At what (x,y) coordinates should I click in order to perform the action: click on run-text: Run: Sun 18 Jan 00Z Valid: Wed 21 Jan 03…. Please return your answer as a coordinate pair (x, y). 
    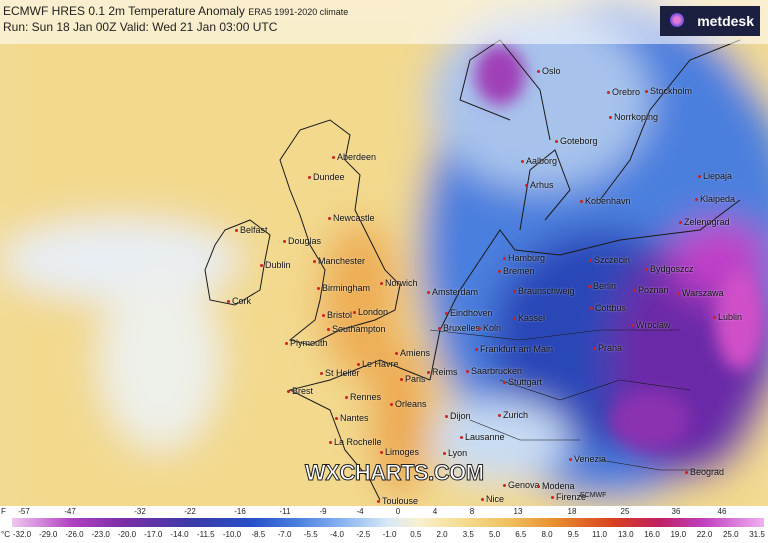
    Looking at the image, I should click on (140, 27).